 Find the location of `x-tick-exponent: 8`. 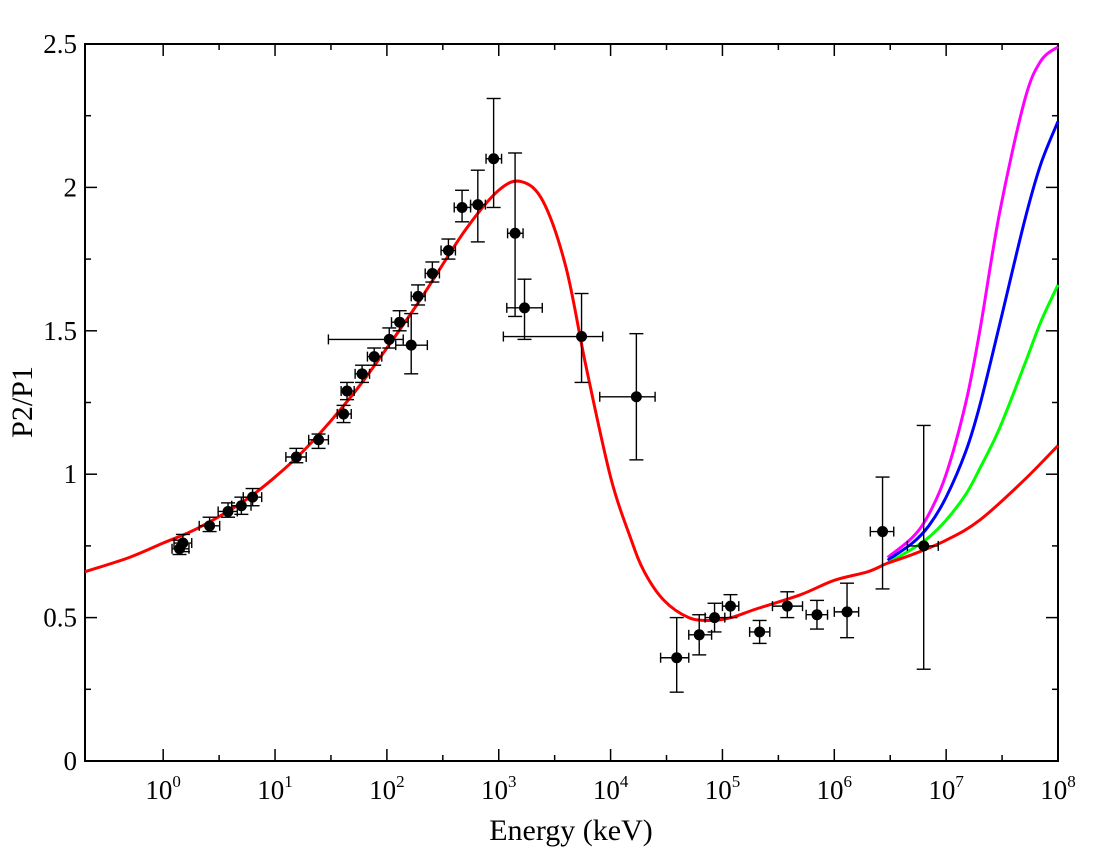

x-tick-exponent: 8 is located at coordinates (1071, 781).